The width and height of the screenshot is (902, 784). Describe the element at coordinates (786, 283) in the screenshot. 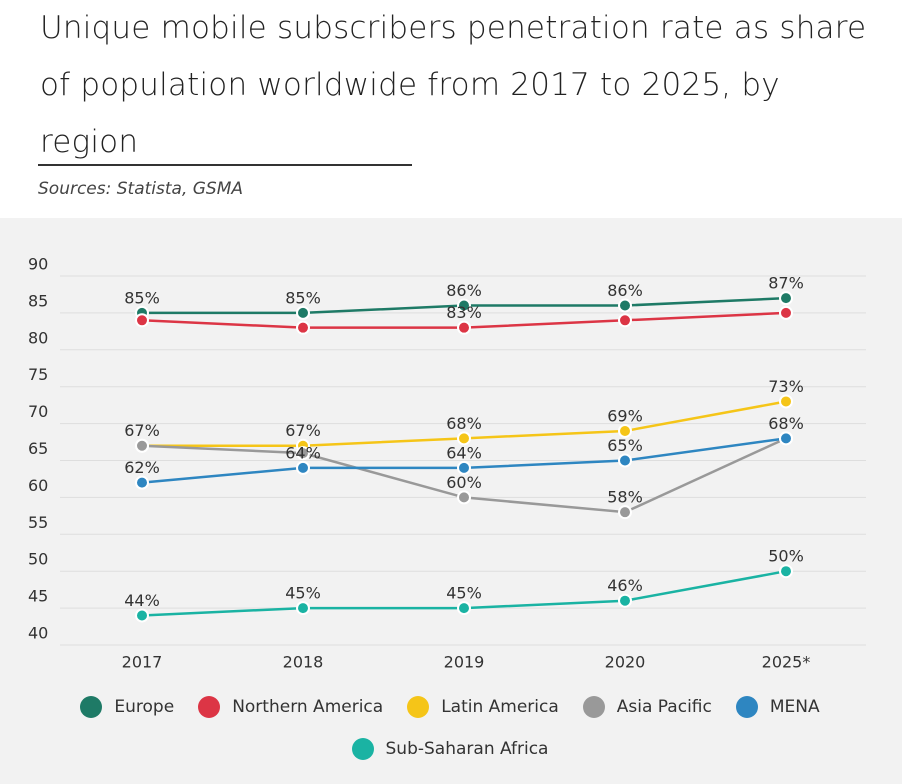

I see `data-label: 87%` at that location.